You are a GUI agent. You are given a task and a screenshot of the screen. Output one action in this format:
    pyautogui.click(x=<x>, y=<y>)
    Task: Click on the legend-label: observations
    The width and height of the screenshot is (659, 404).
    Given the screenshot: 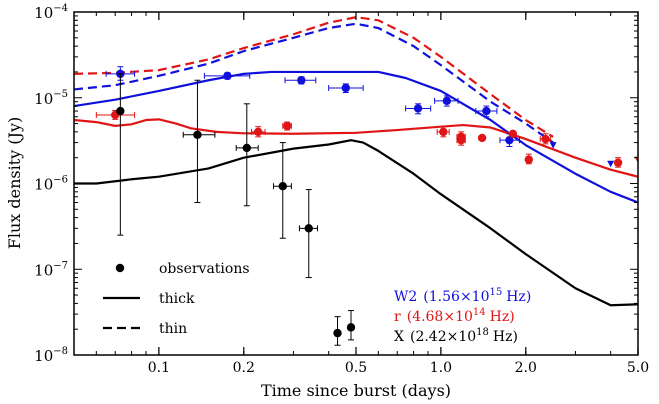 What is the action you would take?
    pyautogui.click(x=204, y=269)
    